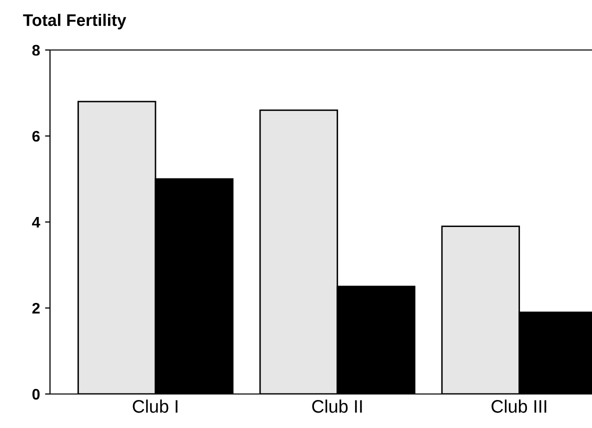  What do you see at coordinates (36, 394) in the screenshot?
I see `y-tick-label: 0` at bounding box center [36, 394].